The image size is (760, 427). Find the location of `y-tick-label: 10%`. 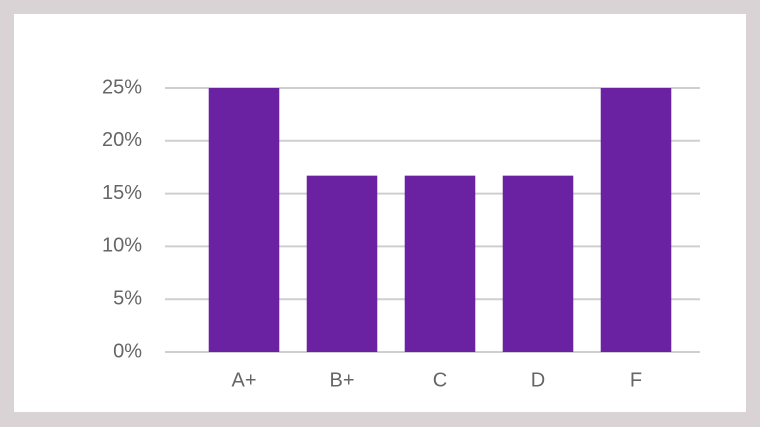

y-tick-label: 10% is located at coordinates (122, 246).